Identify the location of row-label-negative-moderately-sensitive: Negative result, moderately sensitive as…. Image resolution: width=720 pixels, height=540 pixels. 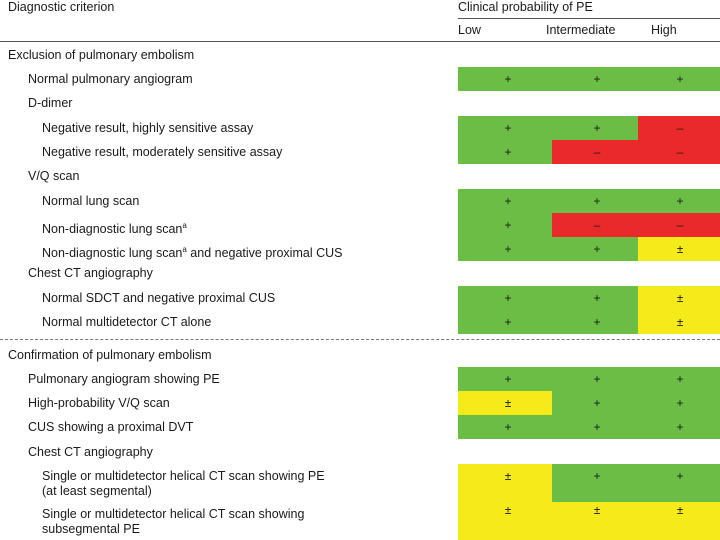
(162, 152).